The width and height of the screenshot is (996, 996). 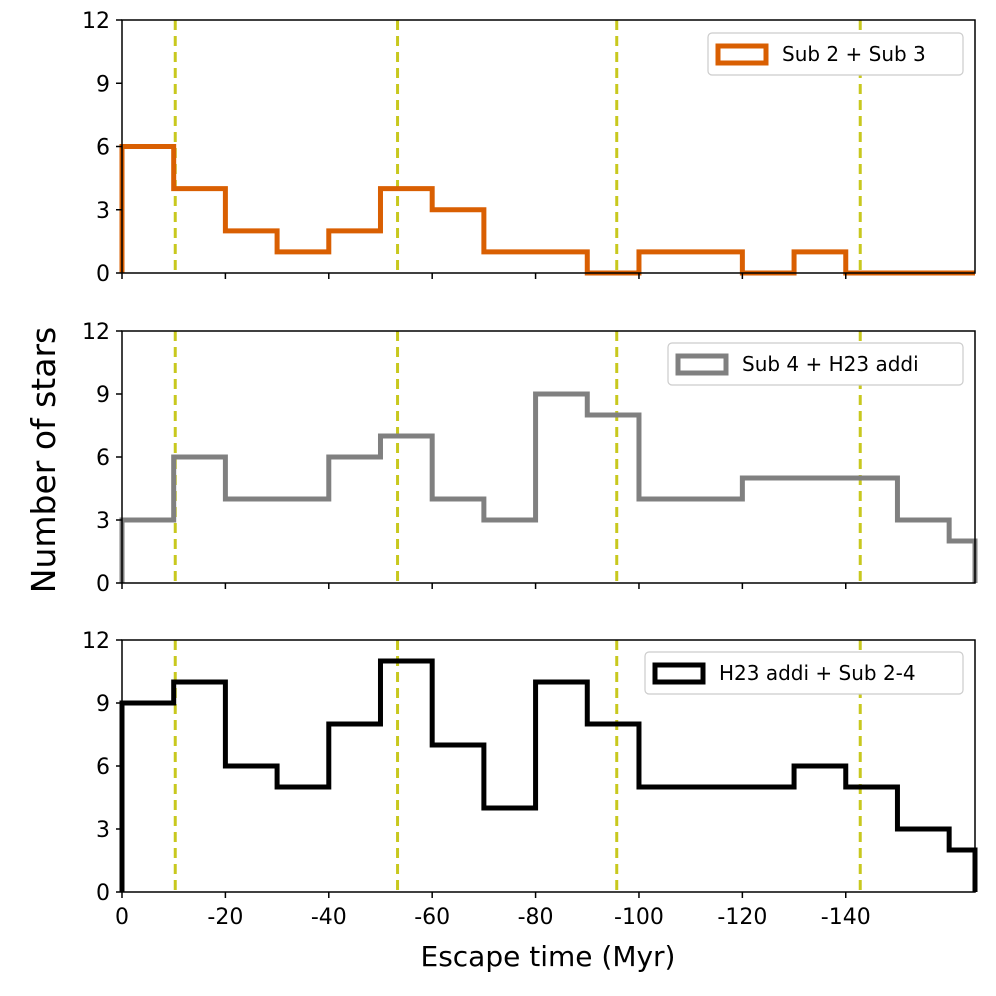 I want to click on legend-label: Sub 4 + H23 addi, so click(x=830, y=364).